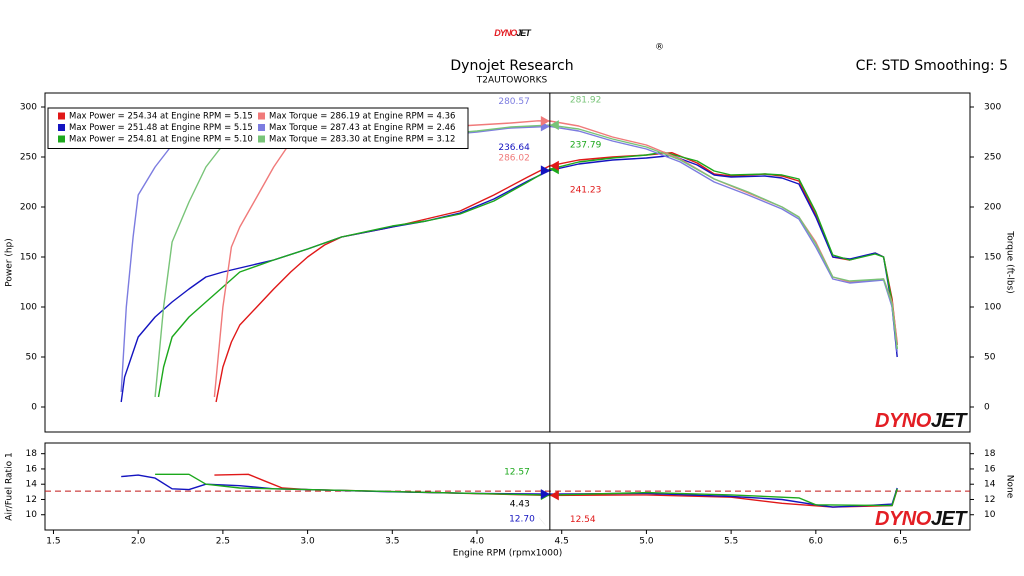  Describe the element at coordinates (477, 542) in the screenshot. I see `x-tick-label: 4.0` at that location.